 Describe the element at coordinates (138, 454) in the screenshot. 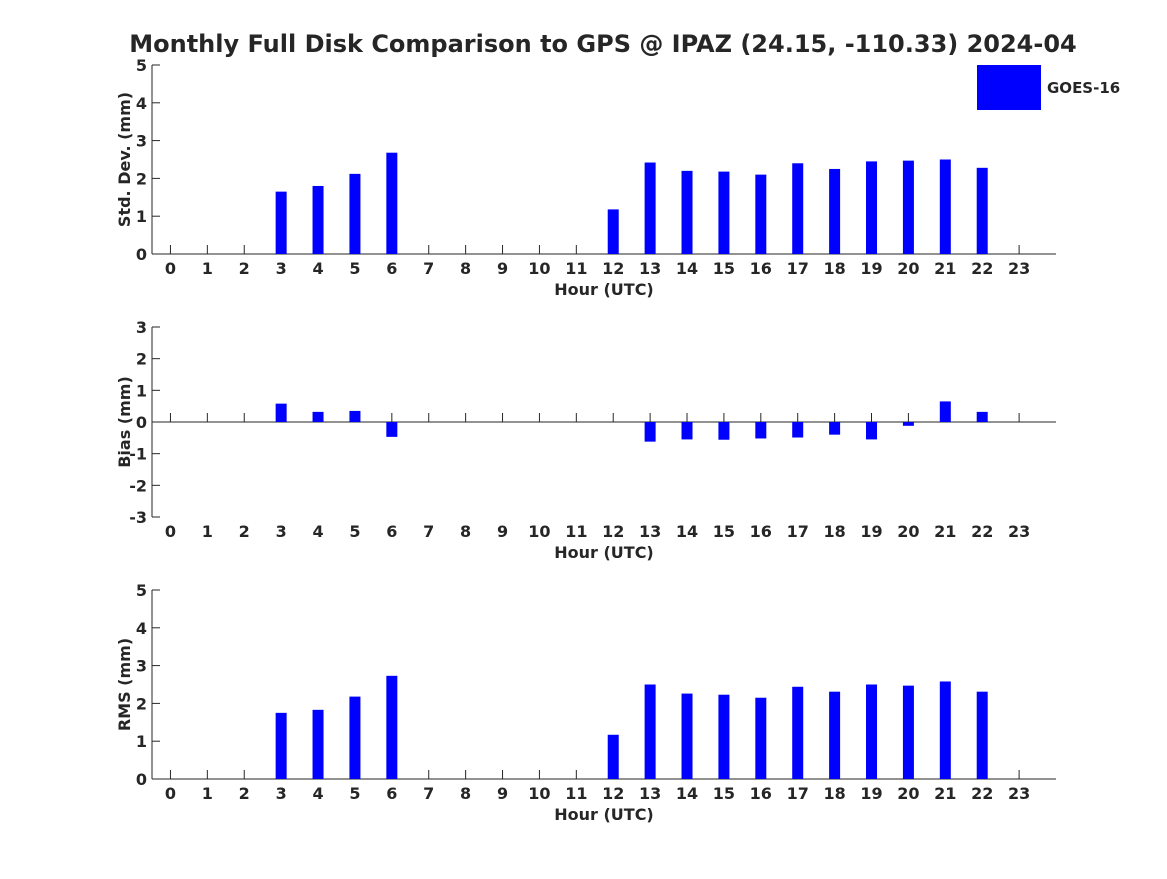

I see `y-tick-label: -1` at that location.